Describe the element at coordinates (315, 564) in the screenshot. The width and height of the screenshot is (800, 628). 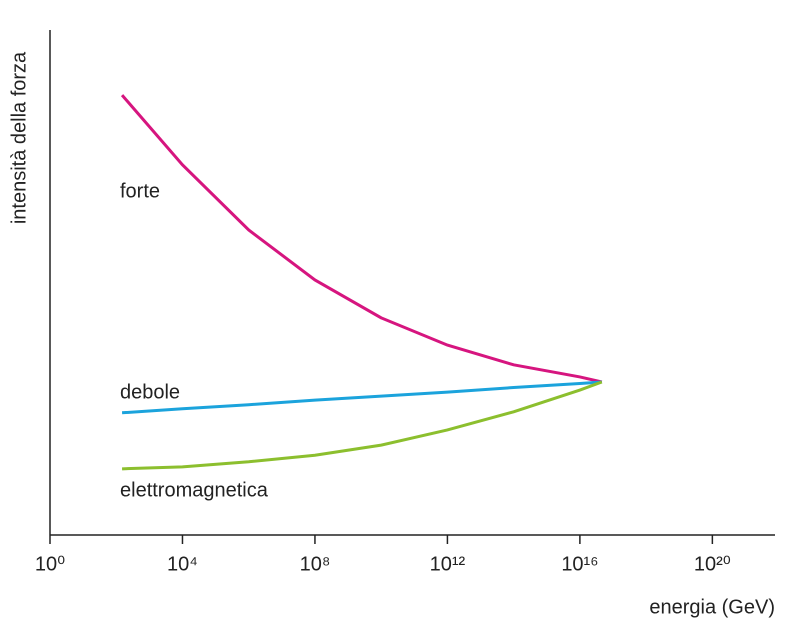
I see `x-tick-label: 10⁸` at that location.